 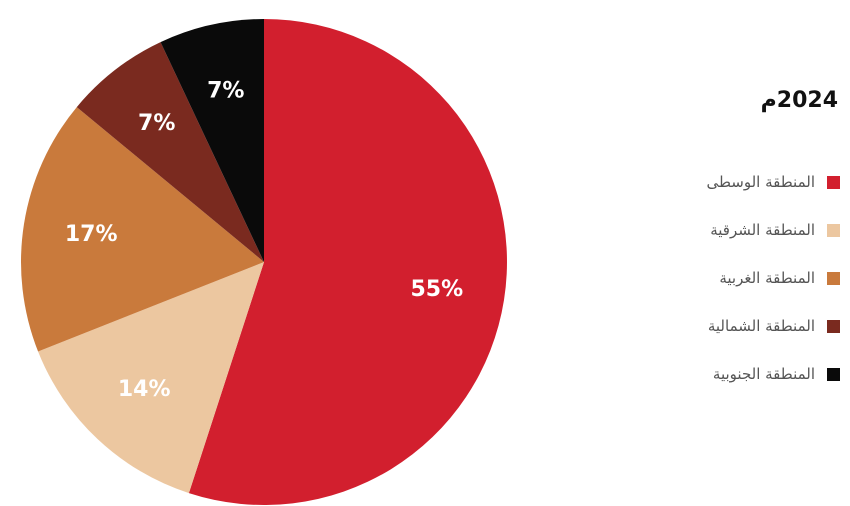 What do you see at coordinates (436, 289) in the screenshot?
I see `slice-value-label: 55%` at bounding box center [436, 289].